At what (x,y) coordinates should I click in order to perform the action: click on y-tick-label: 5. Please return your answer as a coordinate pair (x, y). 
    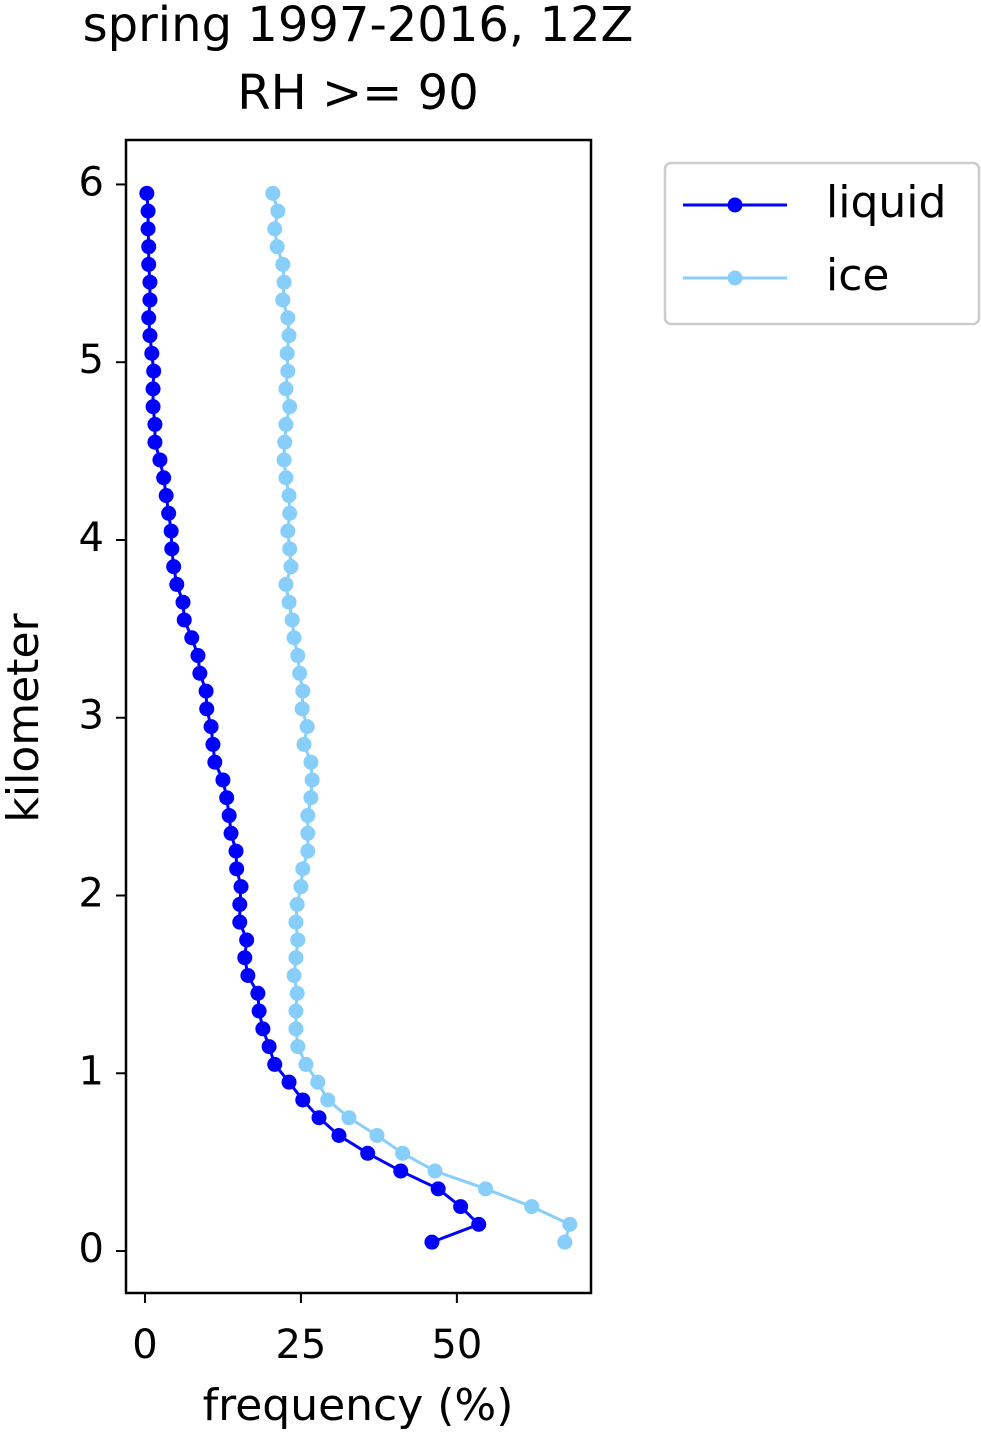
    Looking at the image, I should click on (91, 360).